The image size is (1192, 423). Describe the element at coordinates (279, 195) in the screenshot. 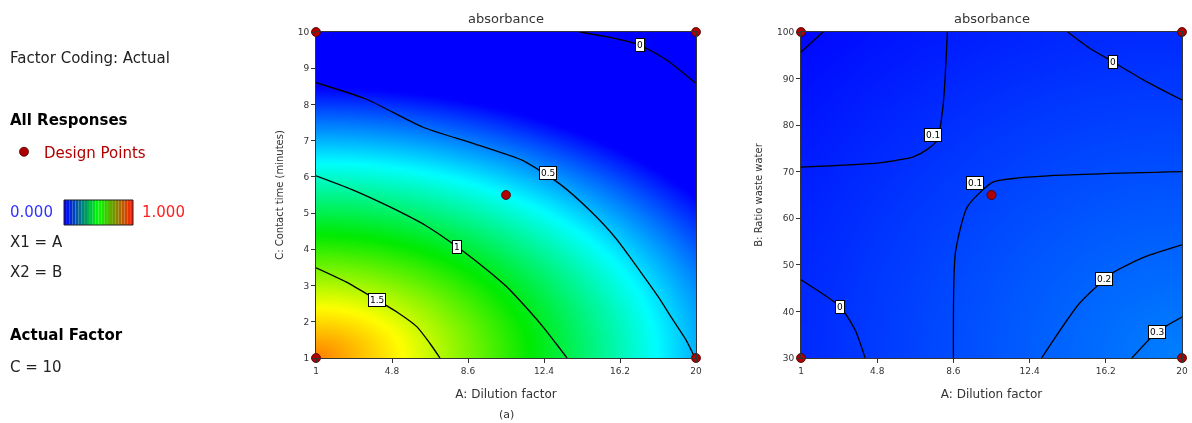

I see `y-axis-title: C: Contact time (minutes)` at that location.